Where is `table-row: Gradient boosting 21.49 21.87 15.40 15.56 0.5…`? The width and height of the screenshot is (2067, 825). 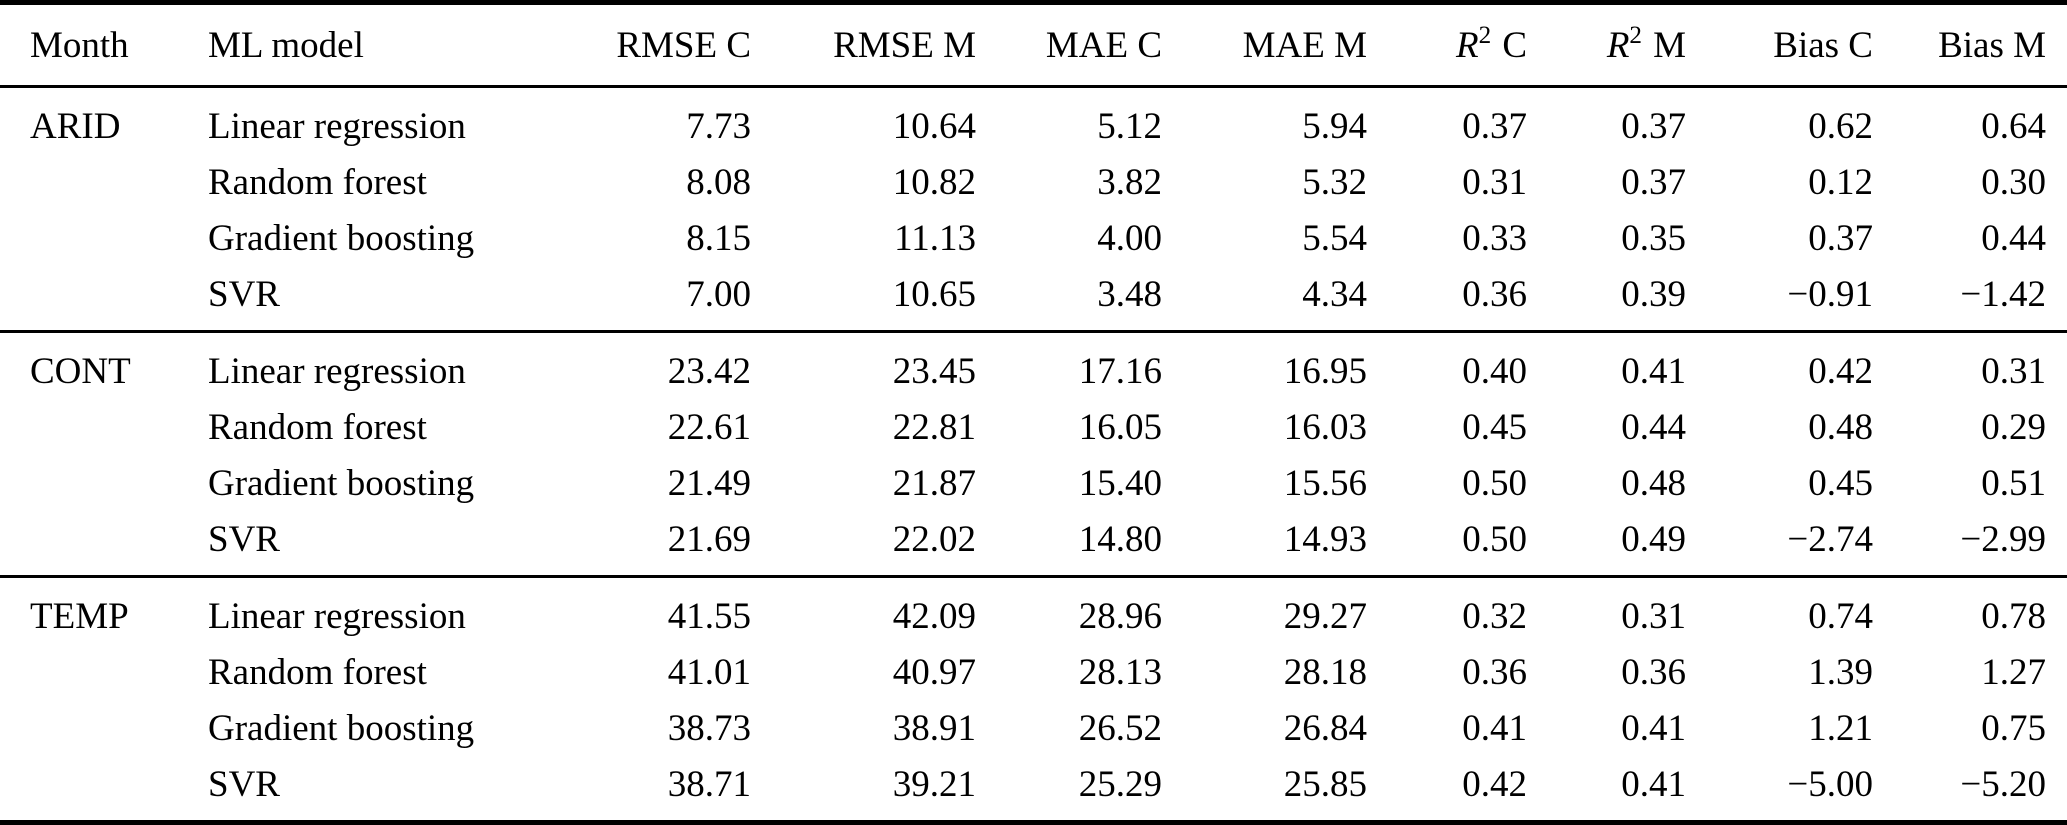 table-row: Gradient boosting 21.49 21.87 15.40 15.56 0.5… is located at coordinates (1033, 483).